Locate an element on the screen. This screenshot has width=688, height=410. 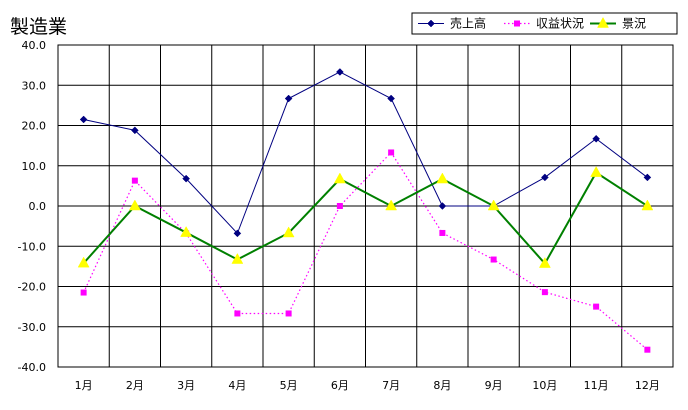
legend-item-2: 収益状況 is located at coordinates (544, 23).